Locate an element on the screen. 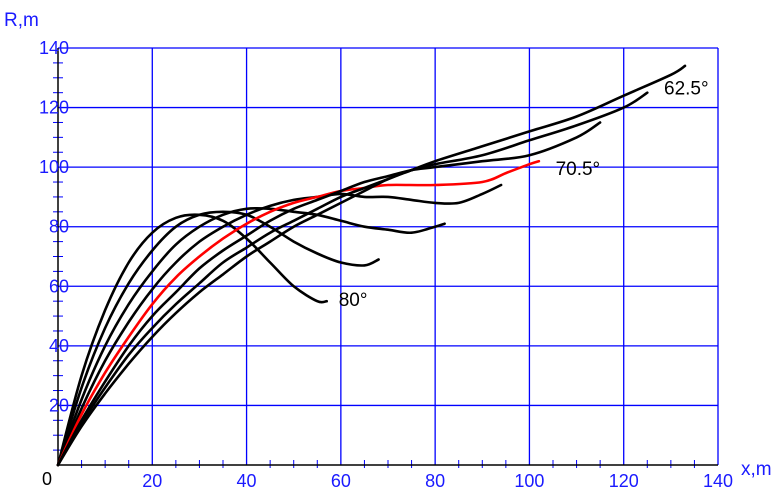  x-tick-label: 100 is located at coordinates (529, 481).